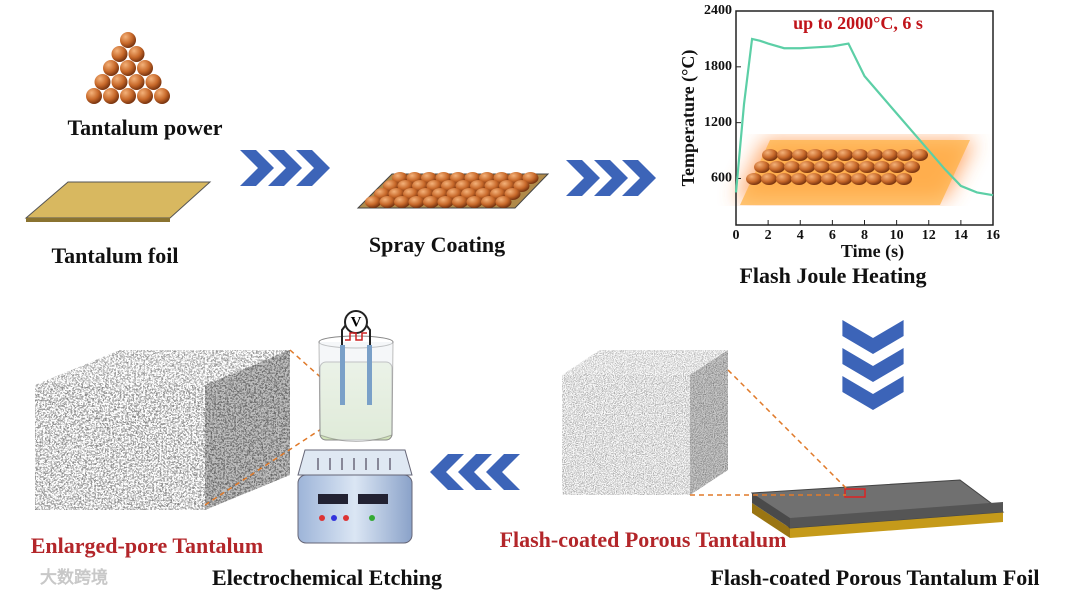 The image size is (1080, 598). Describe the element at coordinates (115, 255) in the screenshot. I see `label: Tantalum foil` at that location.